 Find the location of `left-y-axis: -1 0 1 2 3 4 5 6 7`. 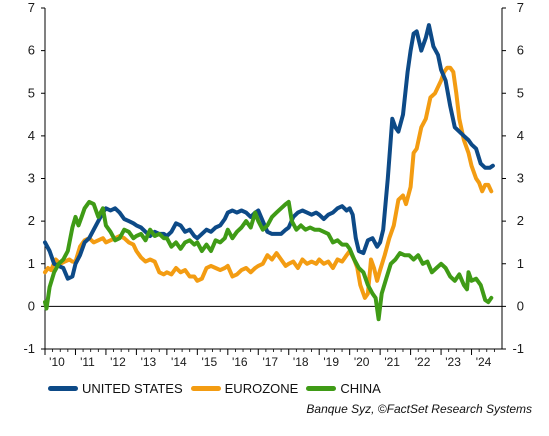

left-y-axis: -1 0 1 2 3 4 5 6 7 is located at coordinates (34, 178).